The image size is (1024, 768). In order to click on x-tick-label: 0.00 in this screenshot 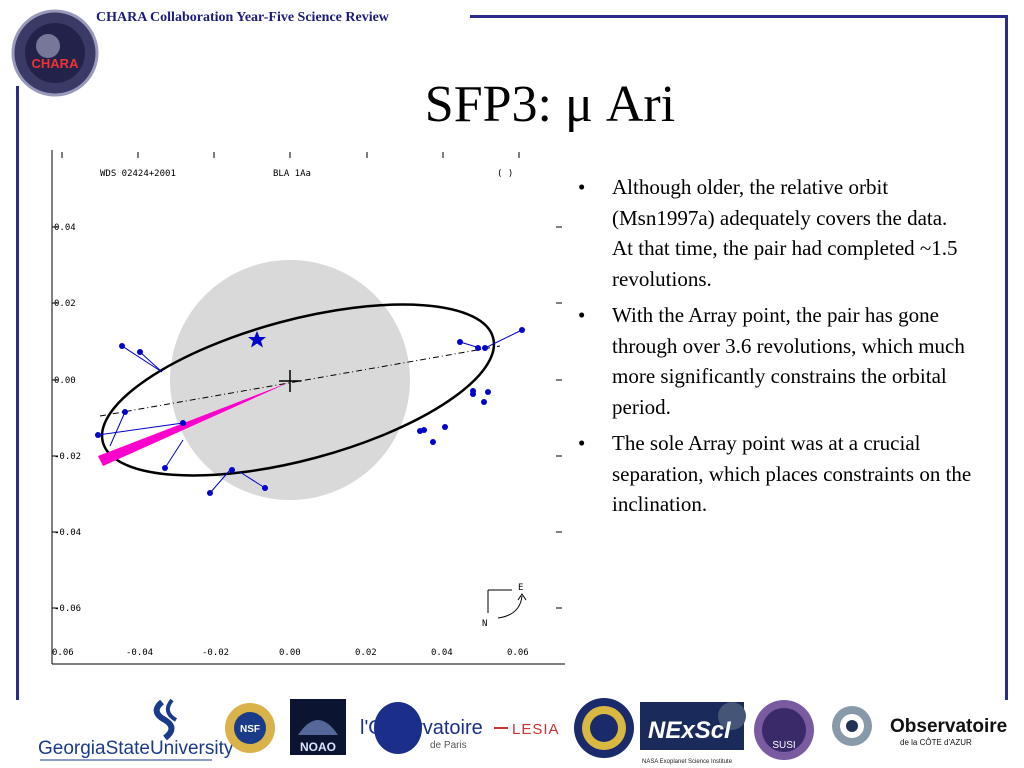, I will do `click(290, 653)`.